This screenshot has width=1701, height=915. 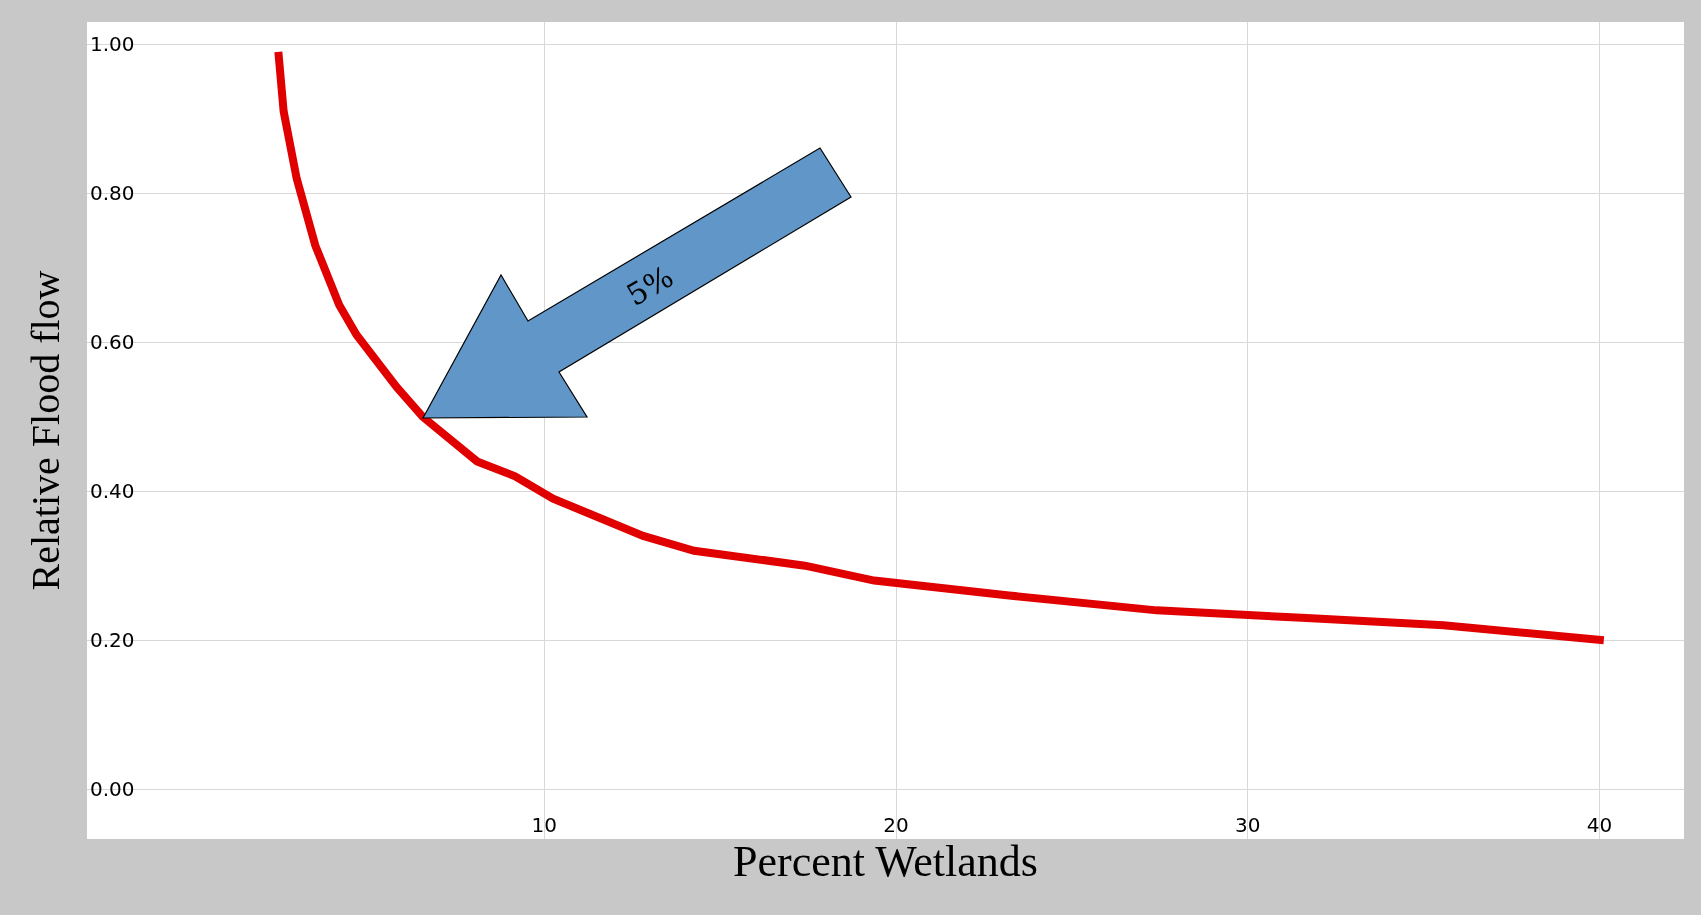 I want to click on y-tick-label: 0.20, so click(x=112, y=640).